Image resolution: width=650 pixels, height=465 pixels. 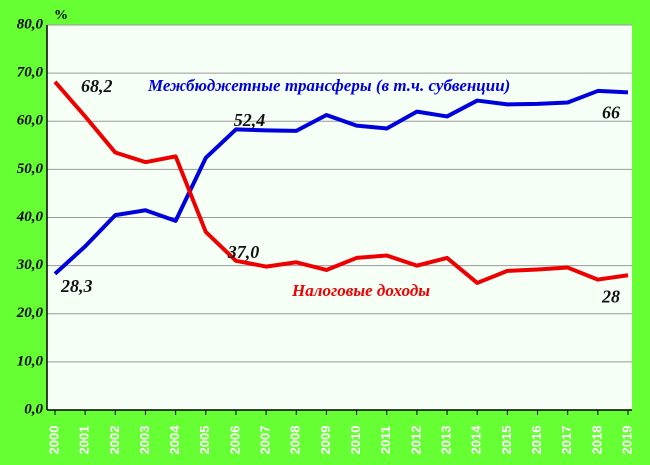 I want to click on x-tick-label: 2006, so click(x=234, y=440).